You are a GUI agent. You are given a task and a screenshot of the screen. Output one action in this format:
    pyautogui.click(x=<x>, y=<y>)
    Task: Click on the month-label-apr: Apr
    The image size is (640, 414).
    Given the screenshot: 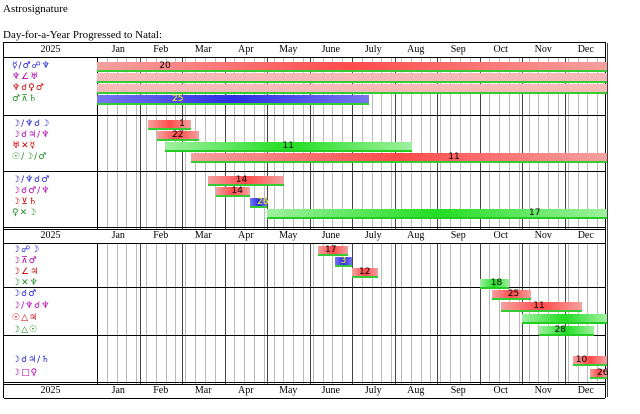 What is the action you would take?
    pyautogui.click(x=245, y=235)
    